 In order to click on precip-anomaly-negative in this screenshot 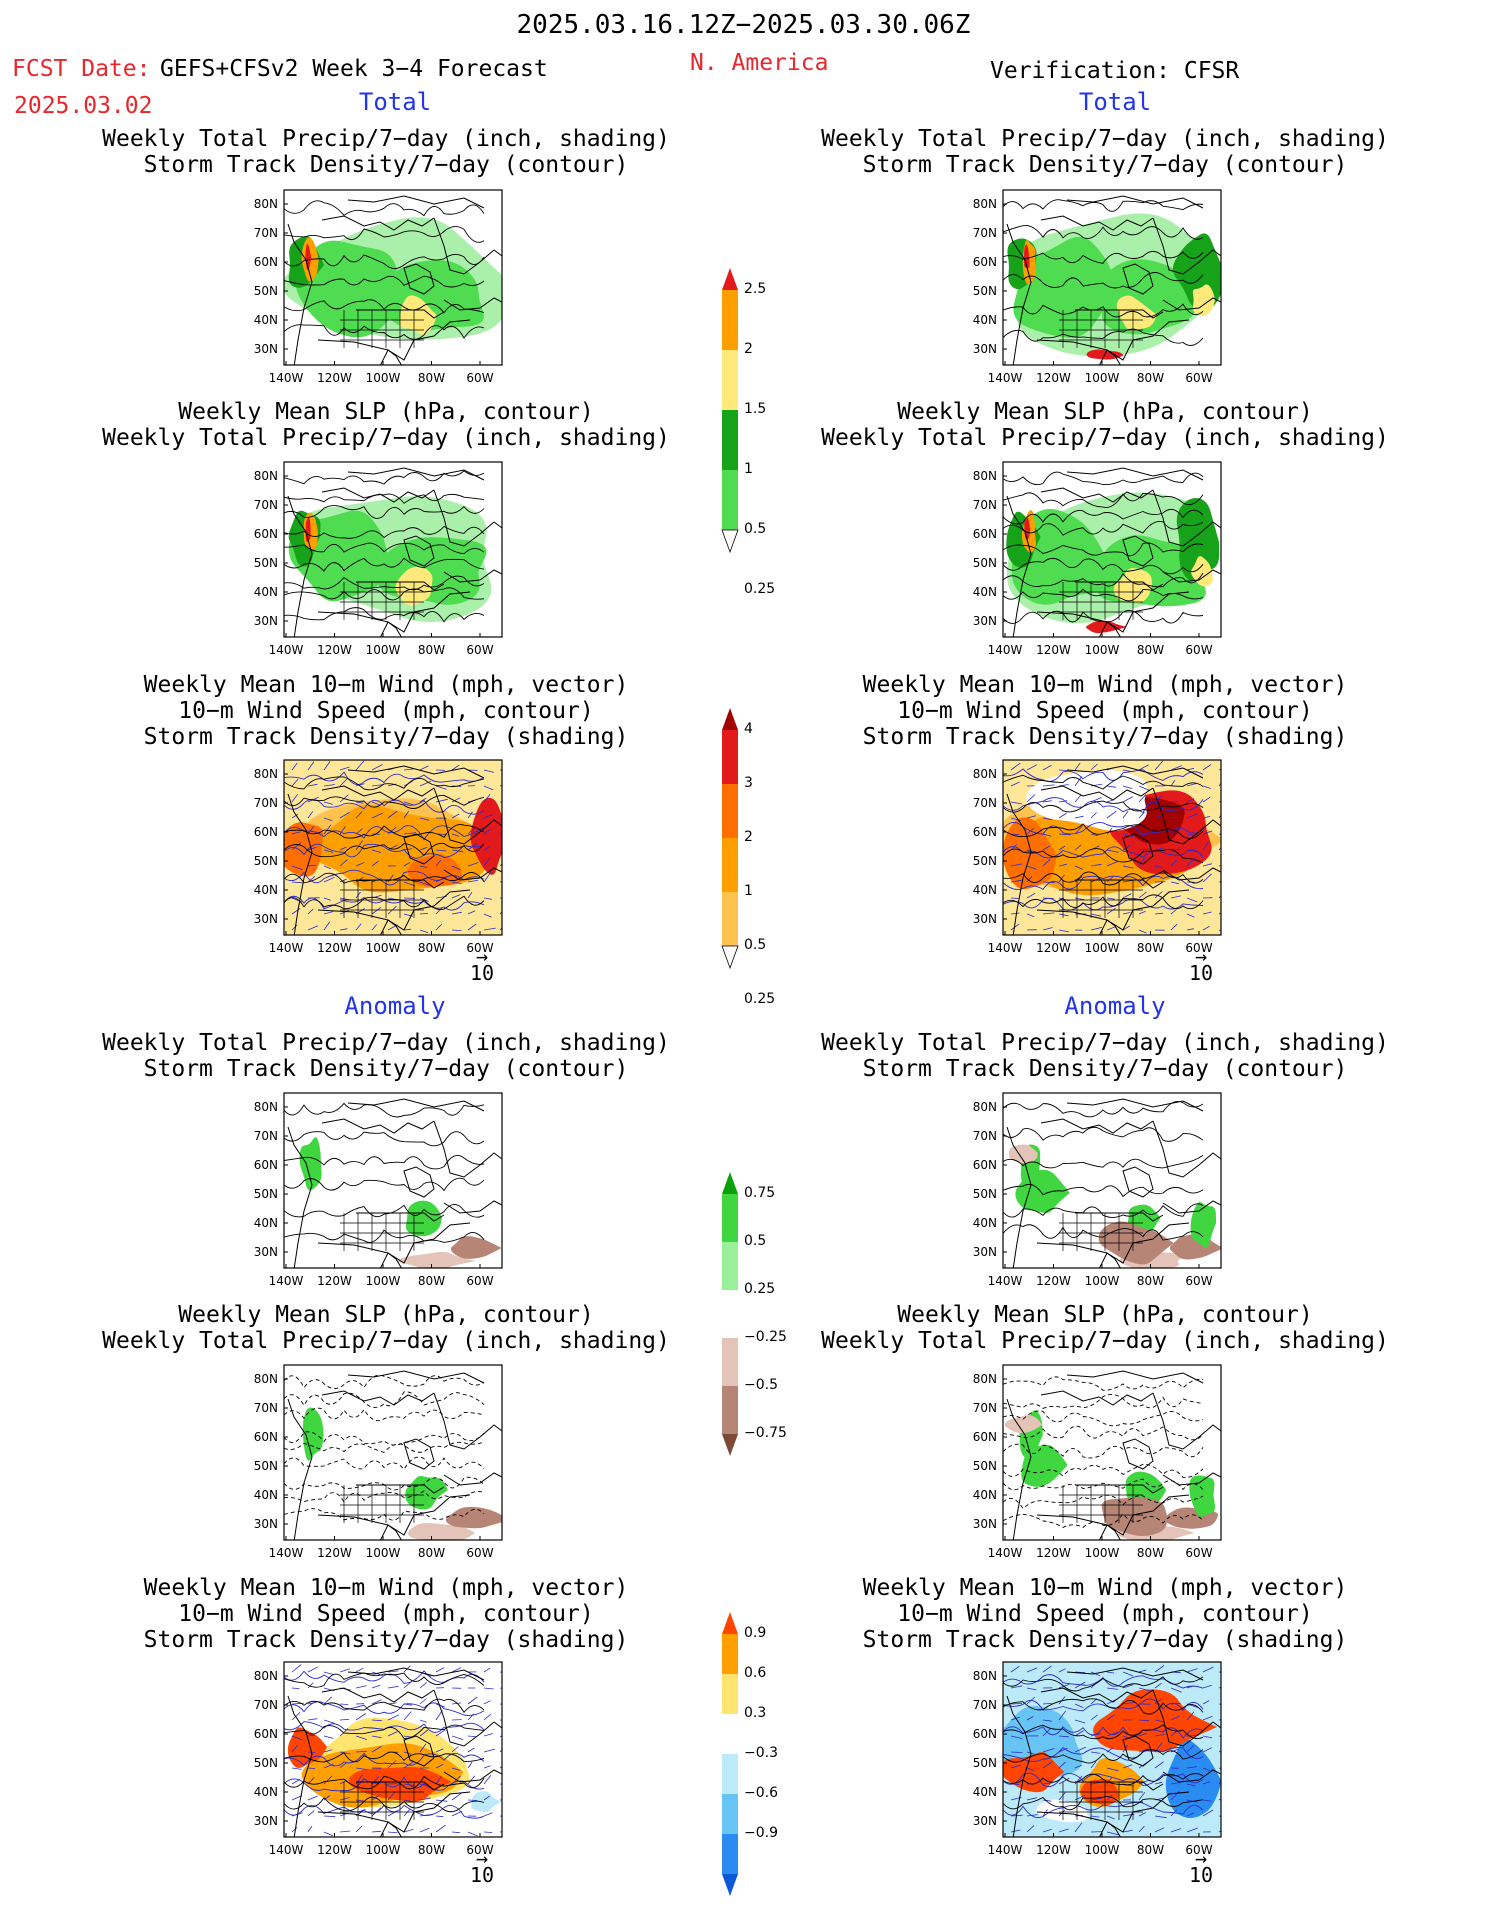, I will do `click(473, 1517)`.